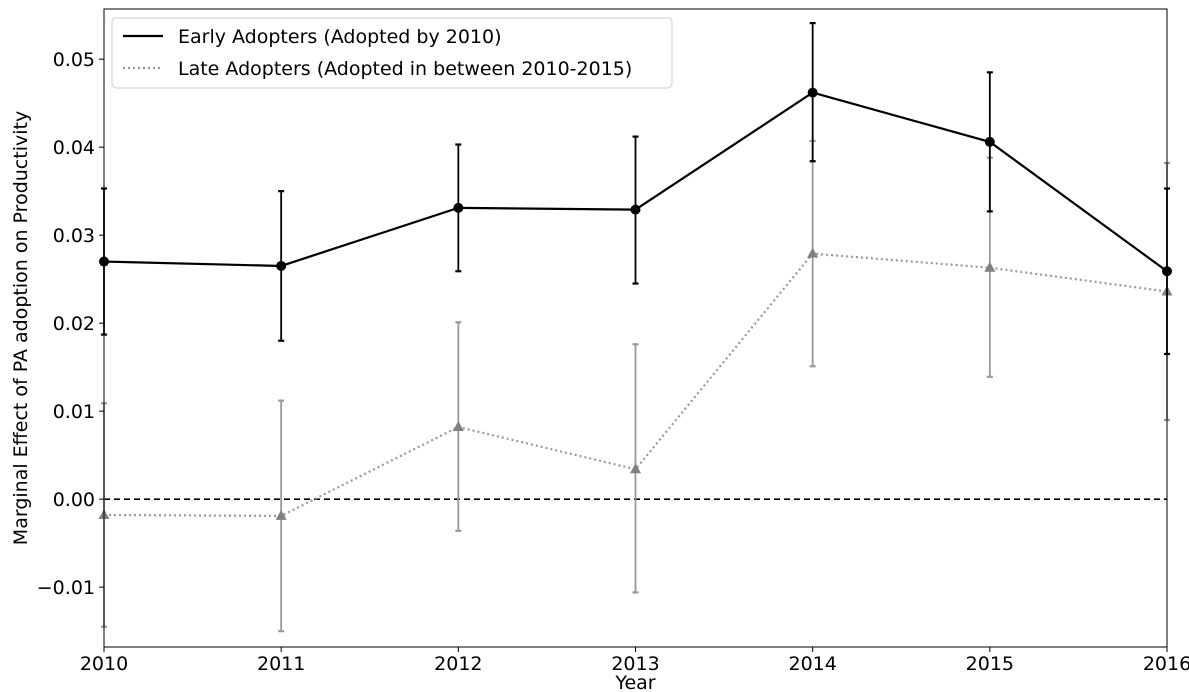 This screenshot has width=1189, height=692. Describe the element at coordinates (458, 664) in the screenshot. I see `x-tick-label: 2012` at that location.